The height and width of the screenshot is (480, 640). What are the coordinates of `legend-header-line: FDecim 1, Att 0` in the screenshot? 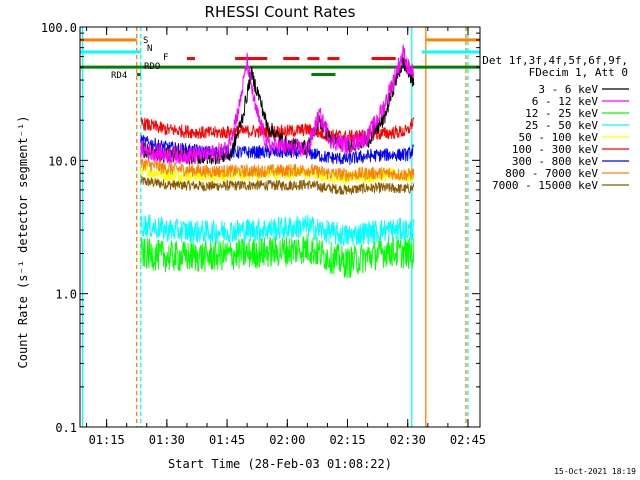 It's located at (578, 72).